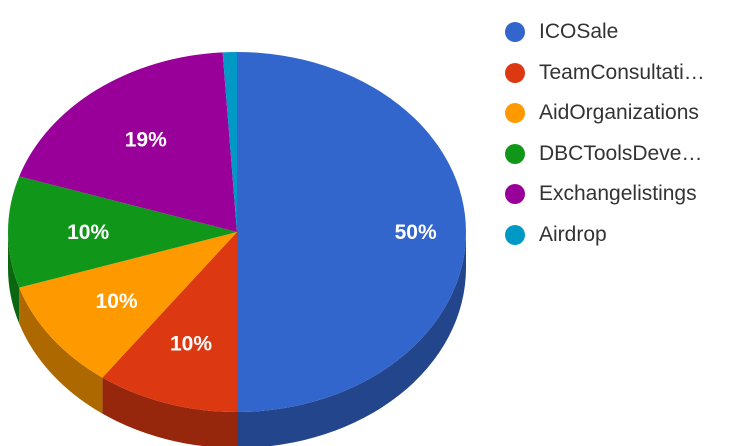 The height and width of the screenshot is (446, 744). I want to click on legend-item: AidOrganizations, so click(605, 113).